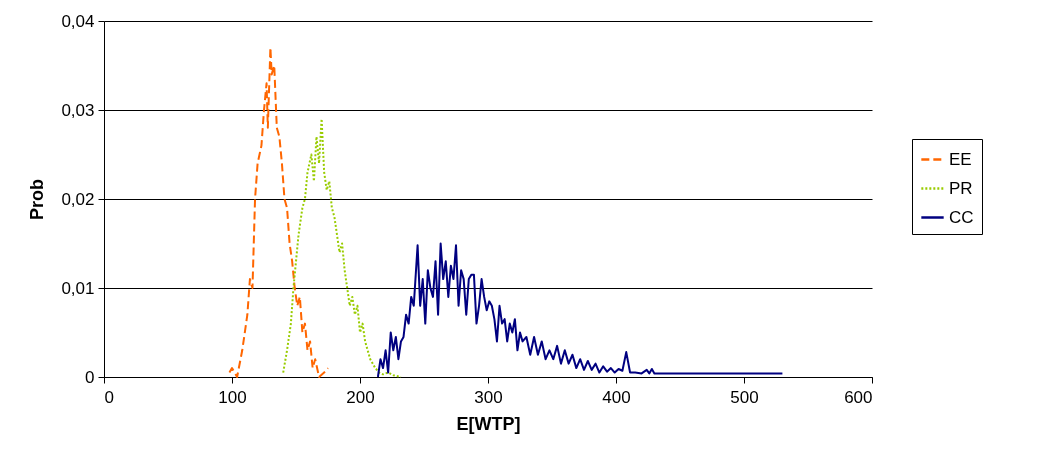 This screenshot has width=1045, height=475. What do you see at coordinates (858, 397) in the screenshot?
I see `x-tick-label: 600` at bounding box center [858, 397].